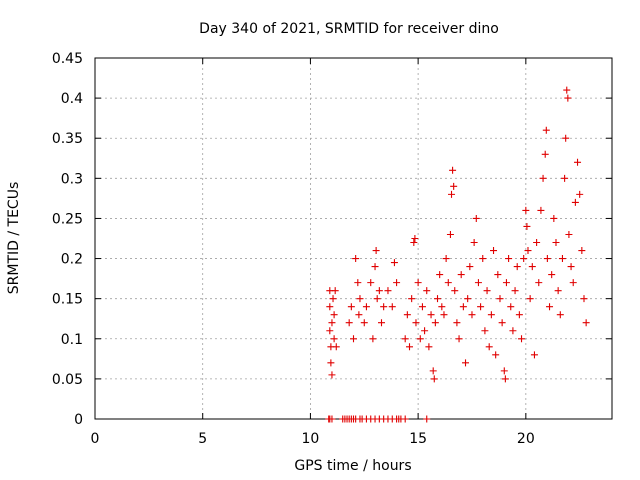  Describe the element at coordinates (67, 300) in the screenshot. I see `y-tick-label: 0.15` at that location.